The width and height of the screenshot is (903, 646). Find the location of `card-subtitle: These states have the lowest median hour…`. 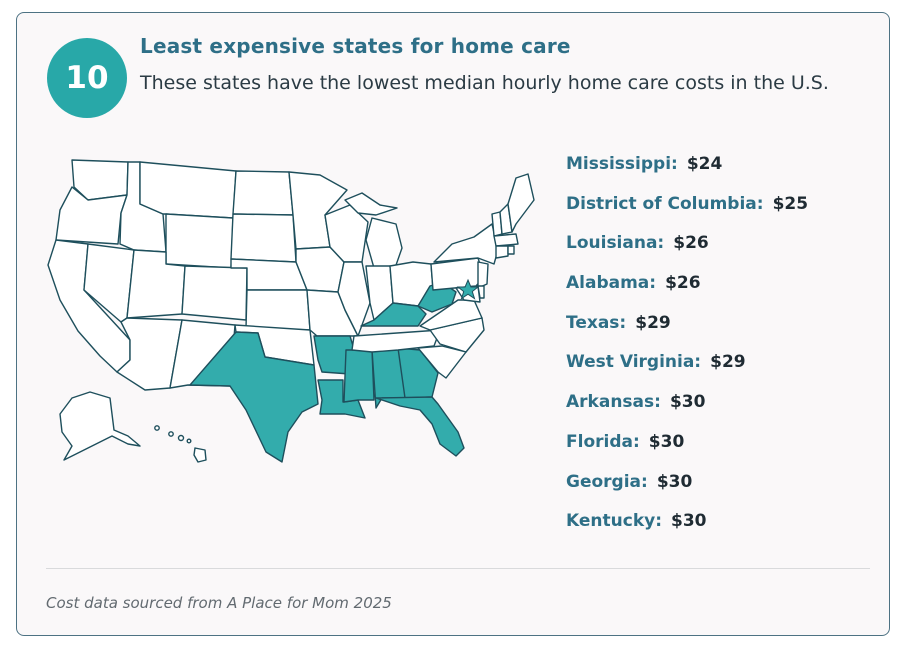

card-subtitle: These states have the lowest median hour… is located at coordinates (484, 83).